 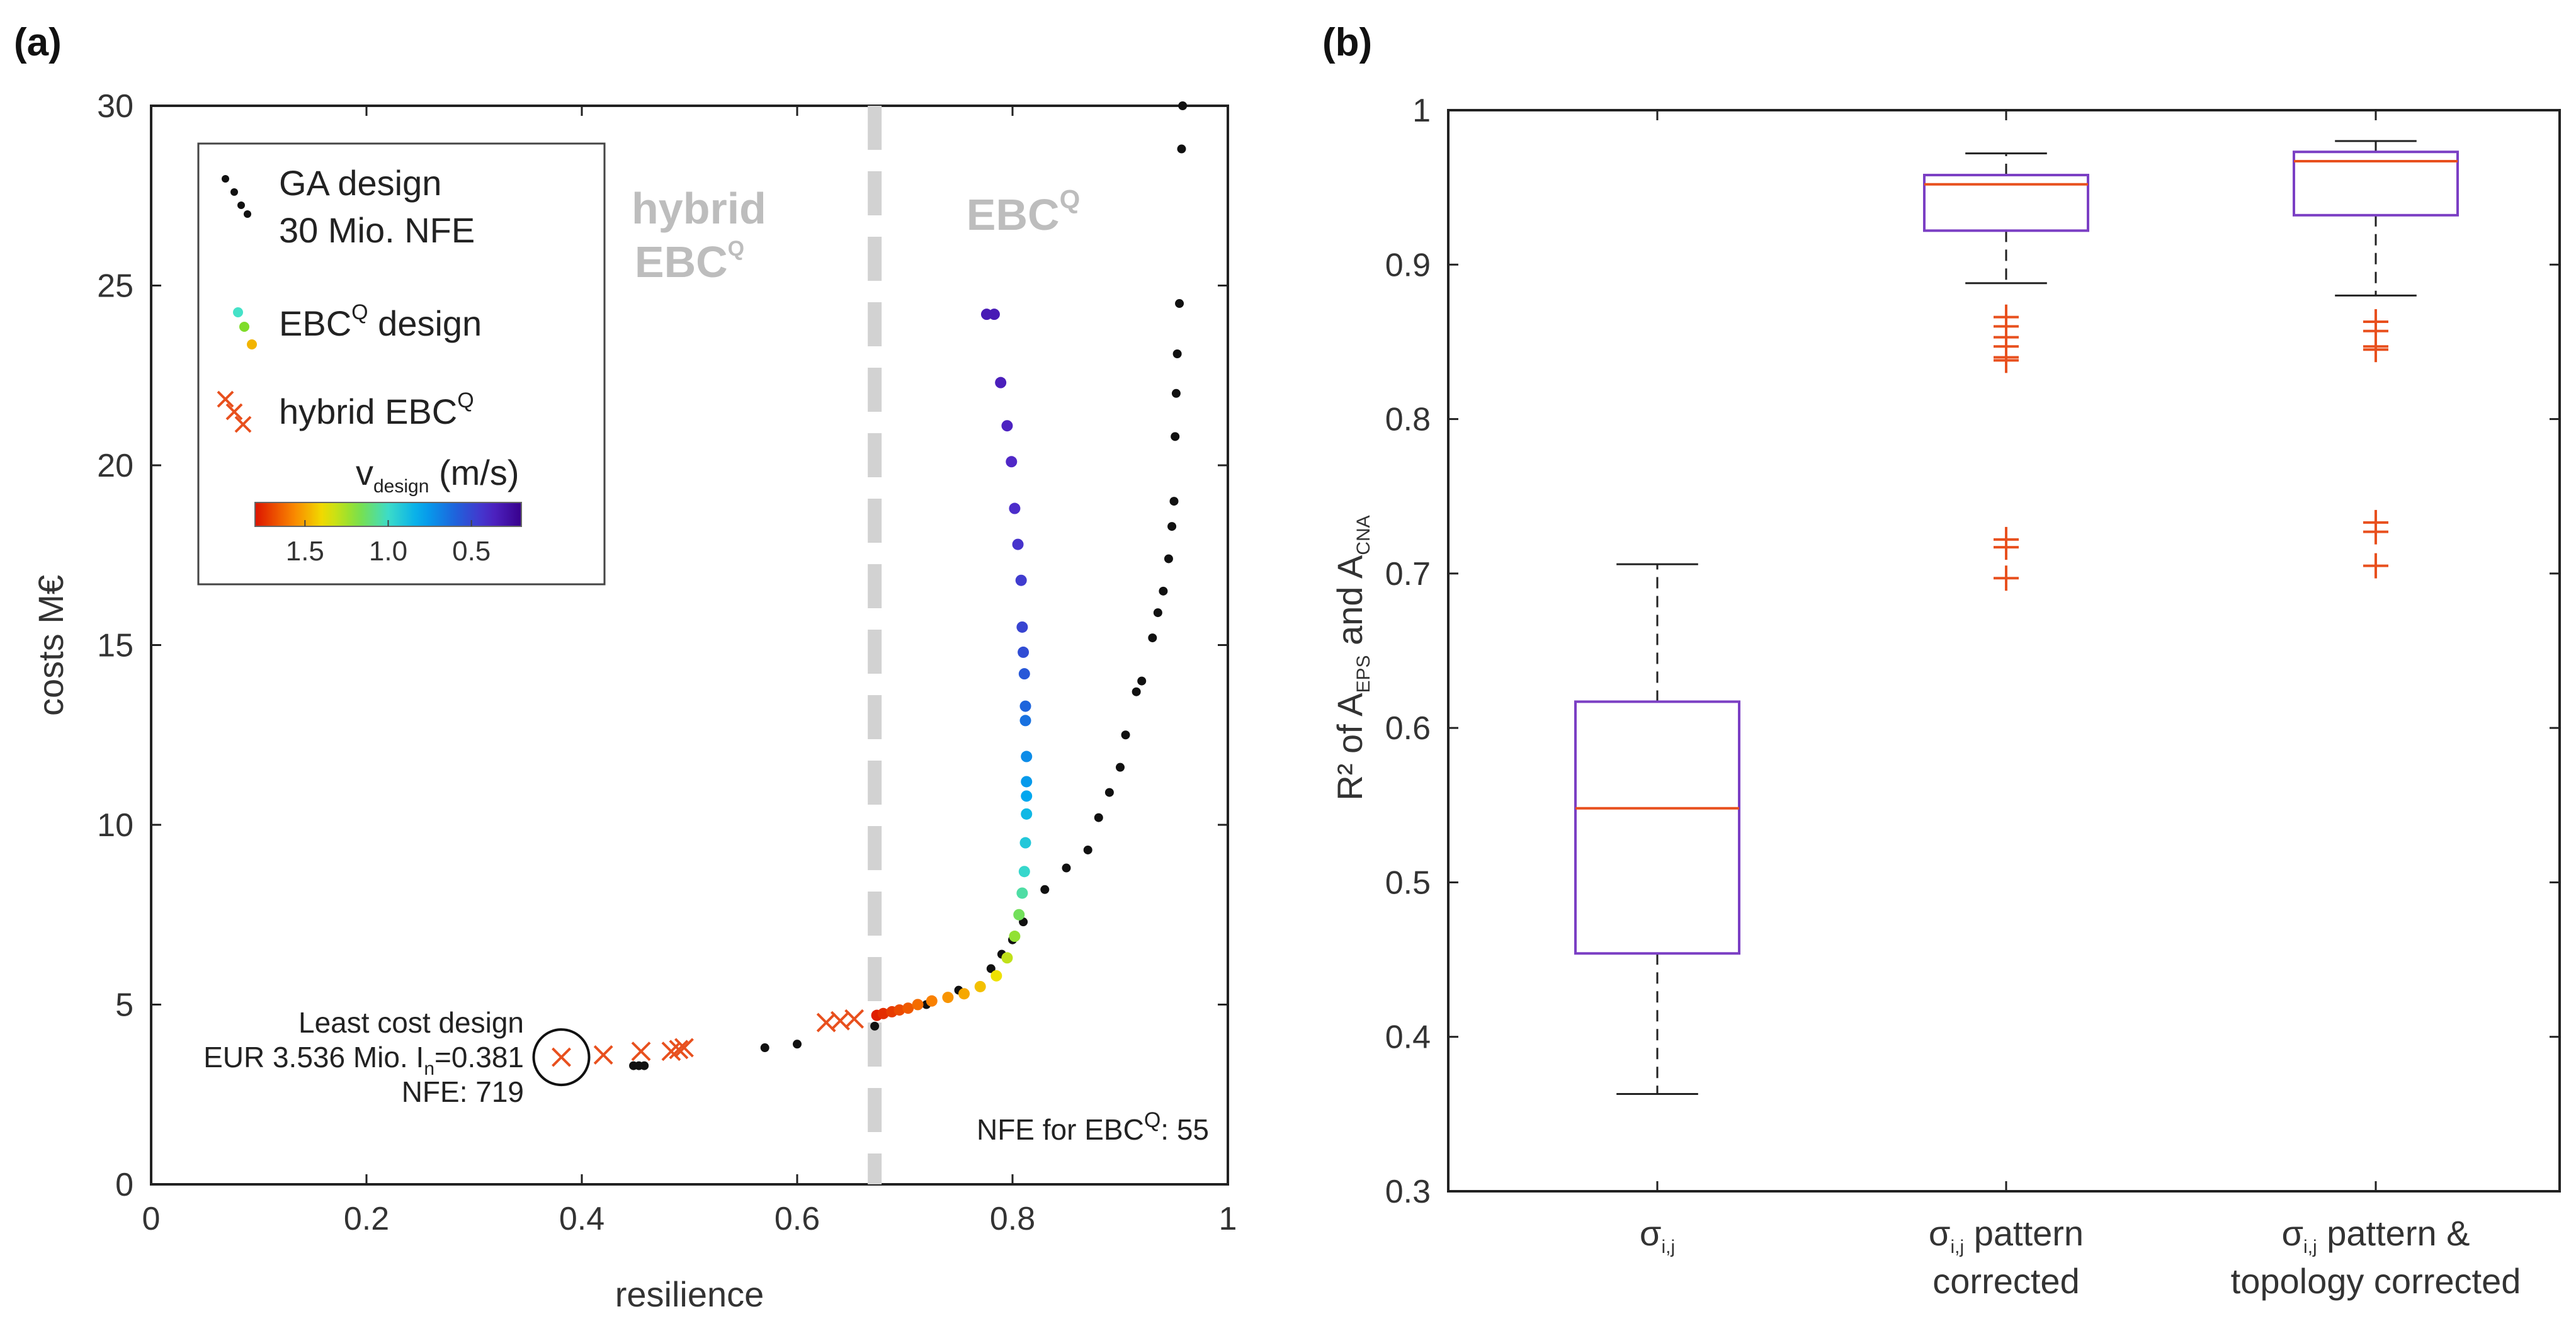 What do you see at coordinates (437, 475) in the screenshot?
I see `colorbar-title: vdesign (m/s)` at bounding box center [437, 475].